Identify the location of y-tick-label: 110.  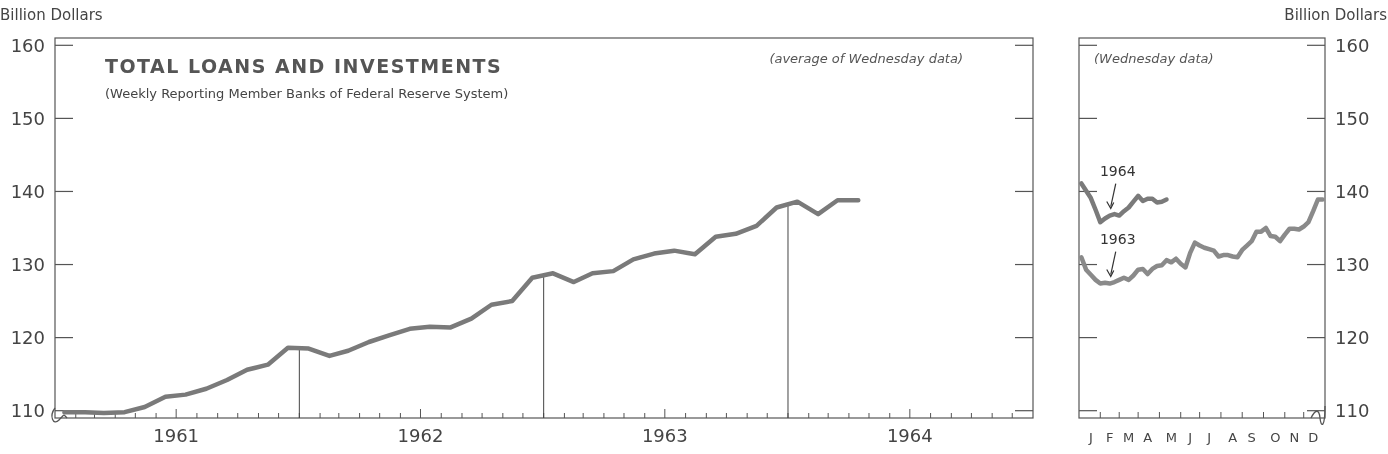
(27, 410).